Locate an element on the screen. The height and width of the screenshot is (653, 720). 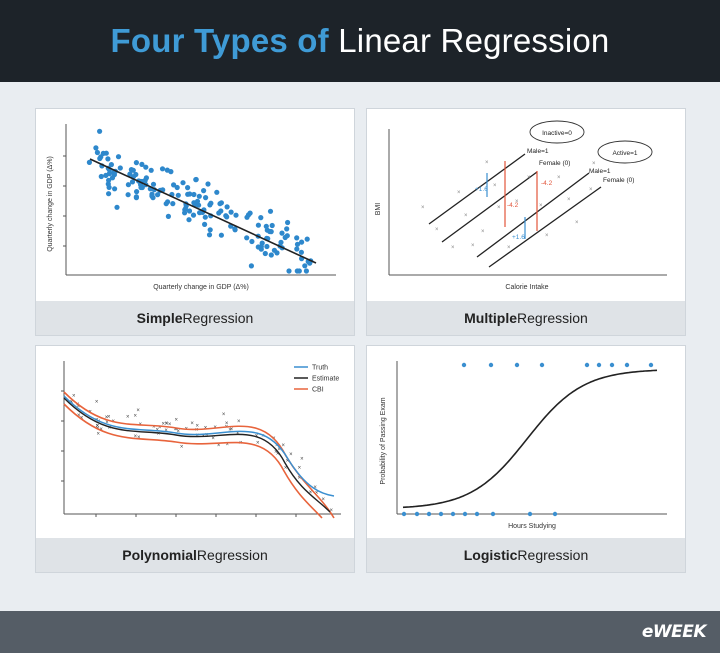
scatter-points is located at coordinates (200, 201).